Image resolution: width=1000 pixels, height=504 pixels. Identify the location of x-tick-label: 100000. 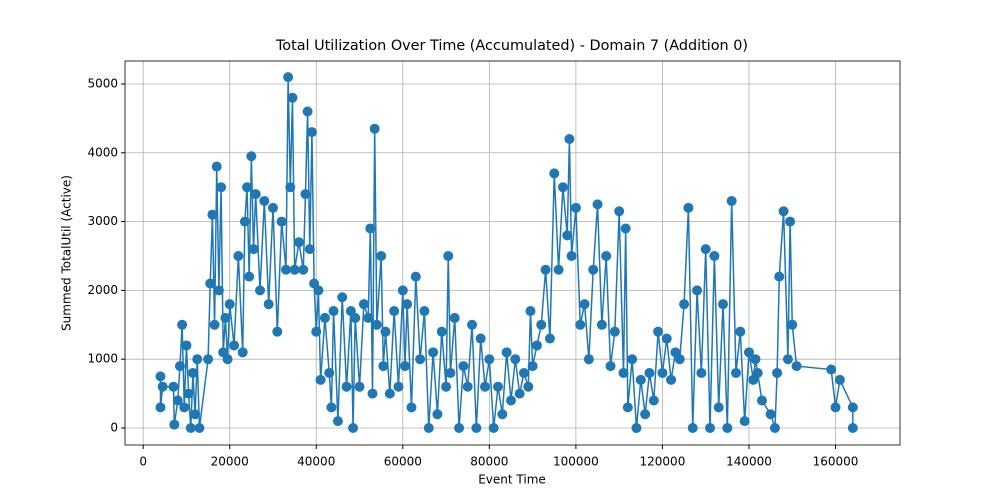
(576, 462).